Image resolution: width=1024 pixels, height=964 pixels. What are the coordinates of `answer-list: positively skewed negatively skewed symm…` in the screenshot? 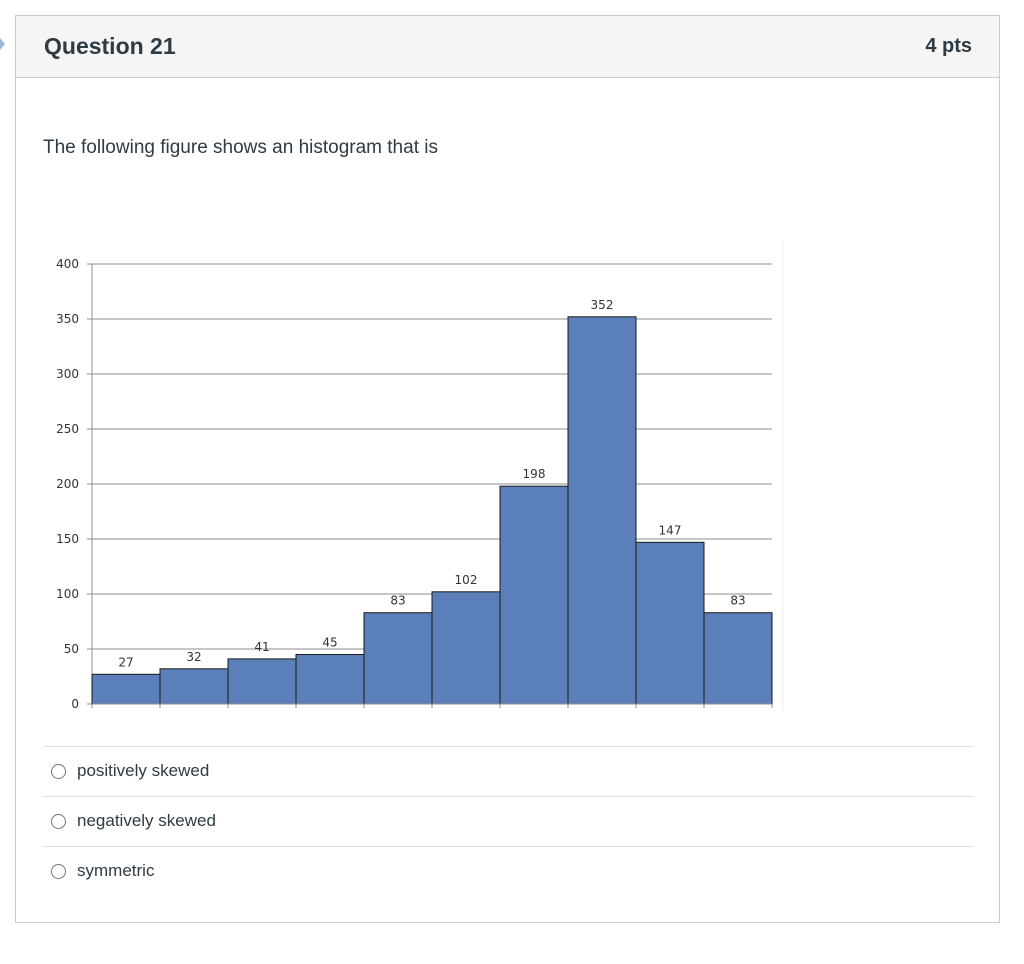 It's located at (508, 821).